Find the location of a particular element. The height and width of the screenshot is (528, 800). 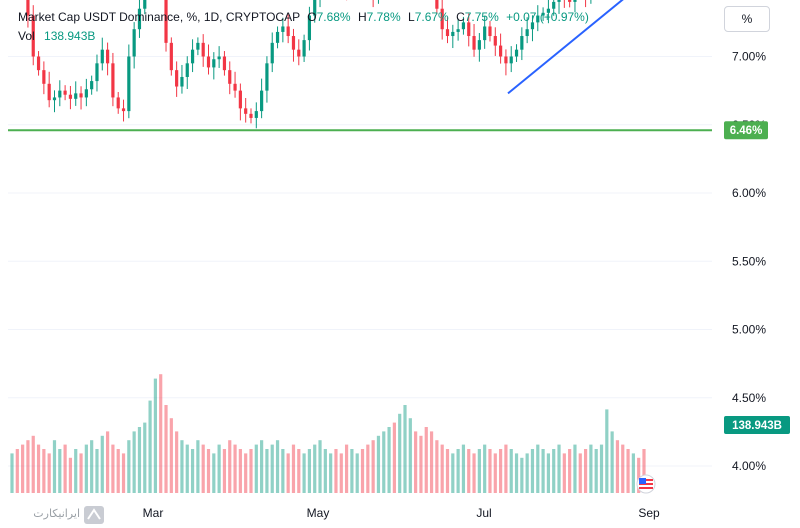

low-value: 7.67% is located at coordinates (431, 17).